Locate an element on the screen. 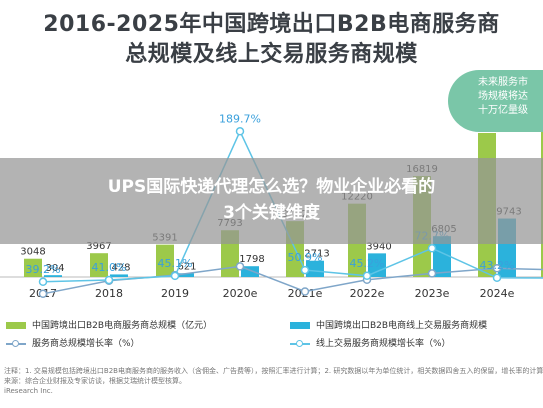  bar-online-label: 428 is located at coordinates (120, 267).